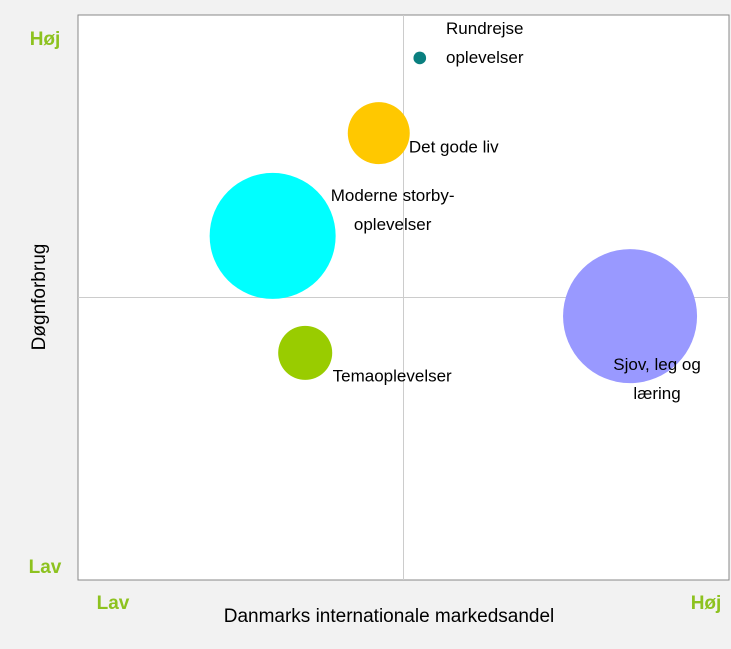  What do you see at coordinates (485, 28) in the screenshot?
I see `bubble-label: Rundrejse` at bounding box center [485, 28].